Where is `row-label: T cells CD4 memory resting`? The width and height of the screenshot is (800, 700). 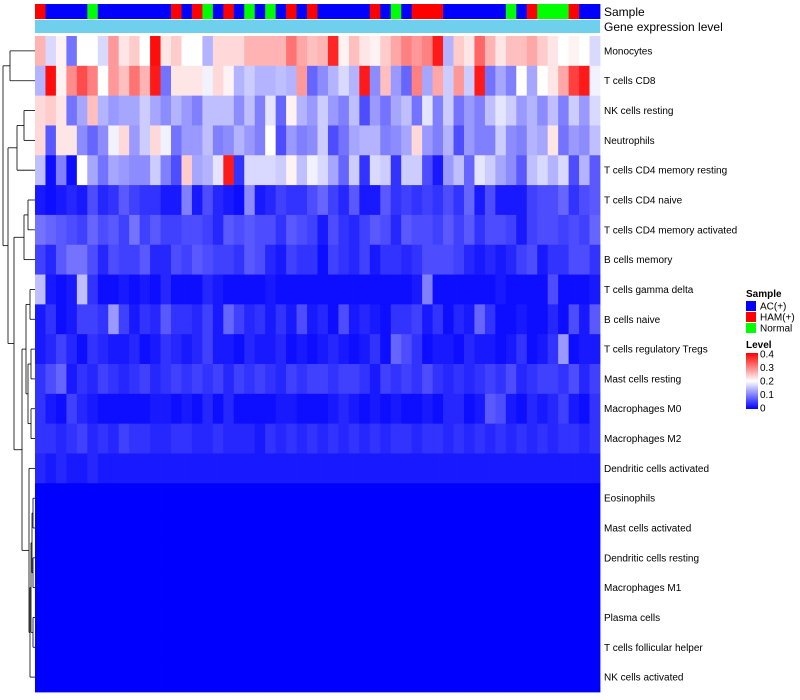 row-label: T cells CD4 memory resting is located at coordinates (665, 171).